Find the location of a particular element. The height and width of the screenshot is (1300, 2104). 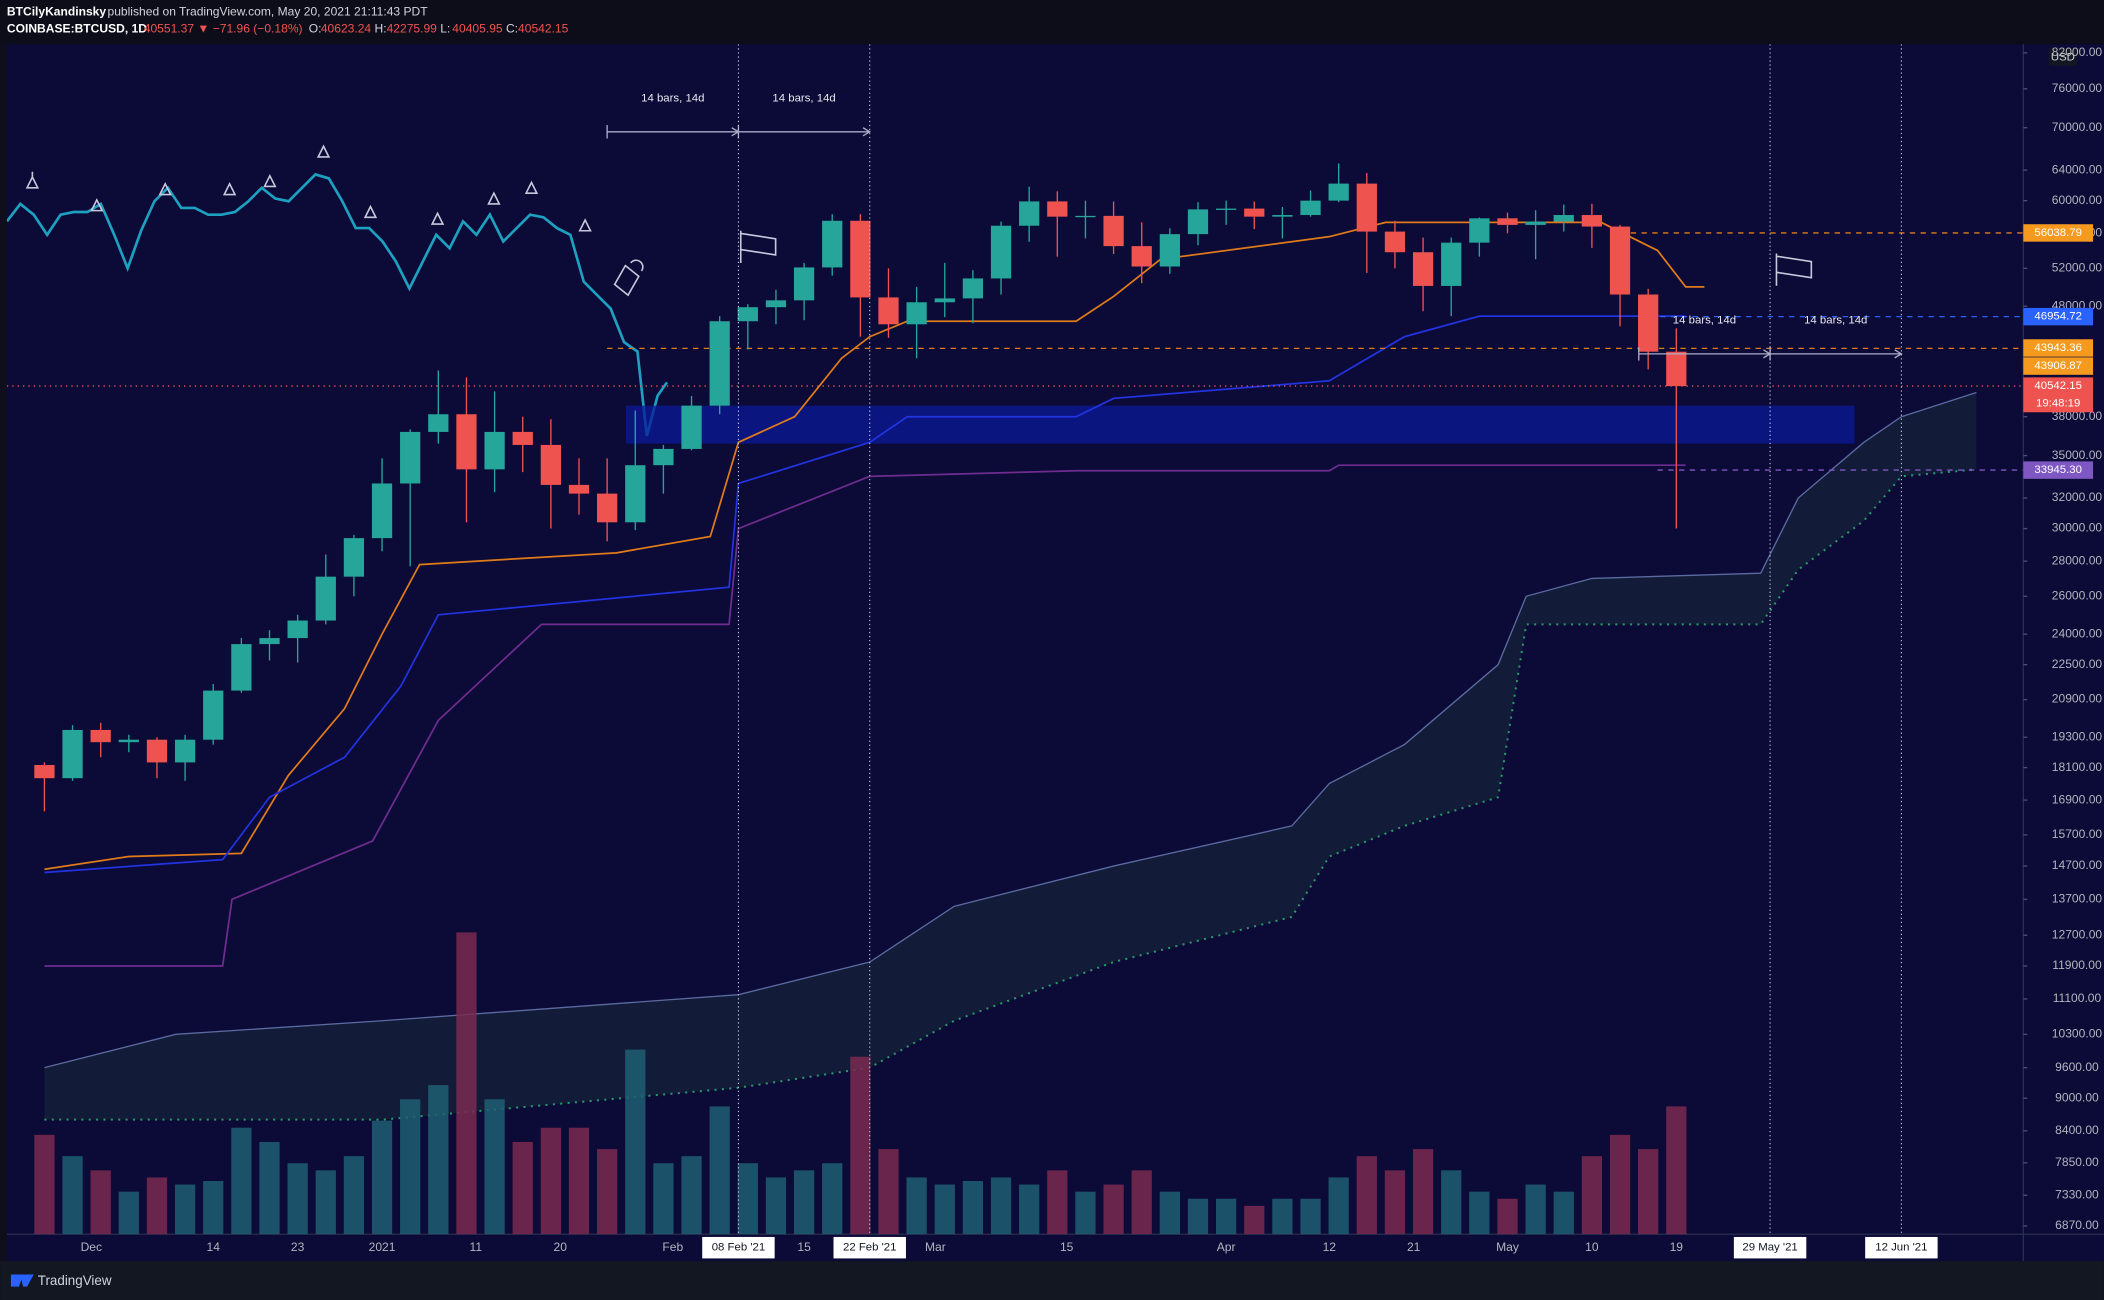

x-tick-label: Mar is located at coordinates (935, 1247).